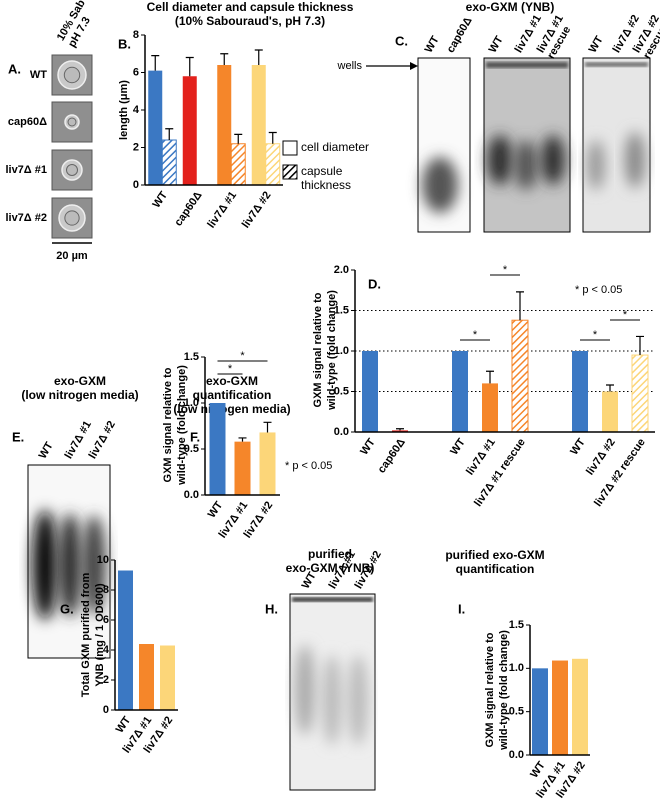 The height and width of the screenshot is (802, 660). What do you see at coordinates (326, 185) in the screenshot?
I see `legend-label-line: thickness` at bounding box center [326, 185].